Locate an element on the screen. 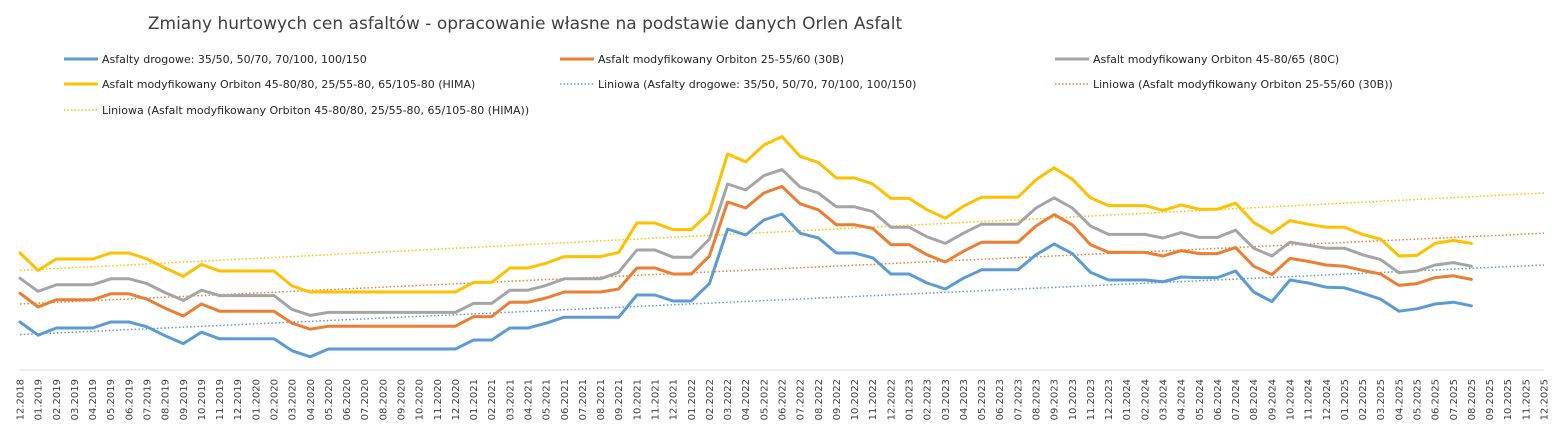 The width and height of the screenshot is (1557, 436). x-tick-label: 06.2019 is located at coordinates (129, 399).